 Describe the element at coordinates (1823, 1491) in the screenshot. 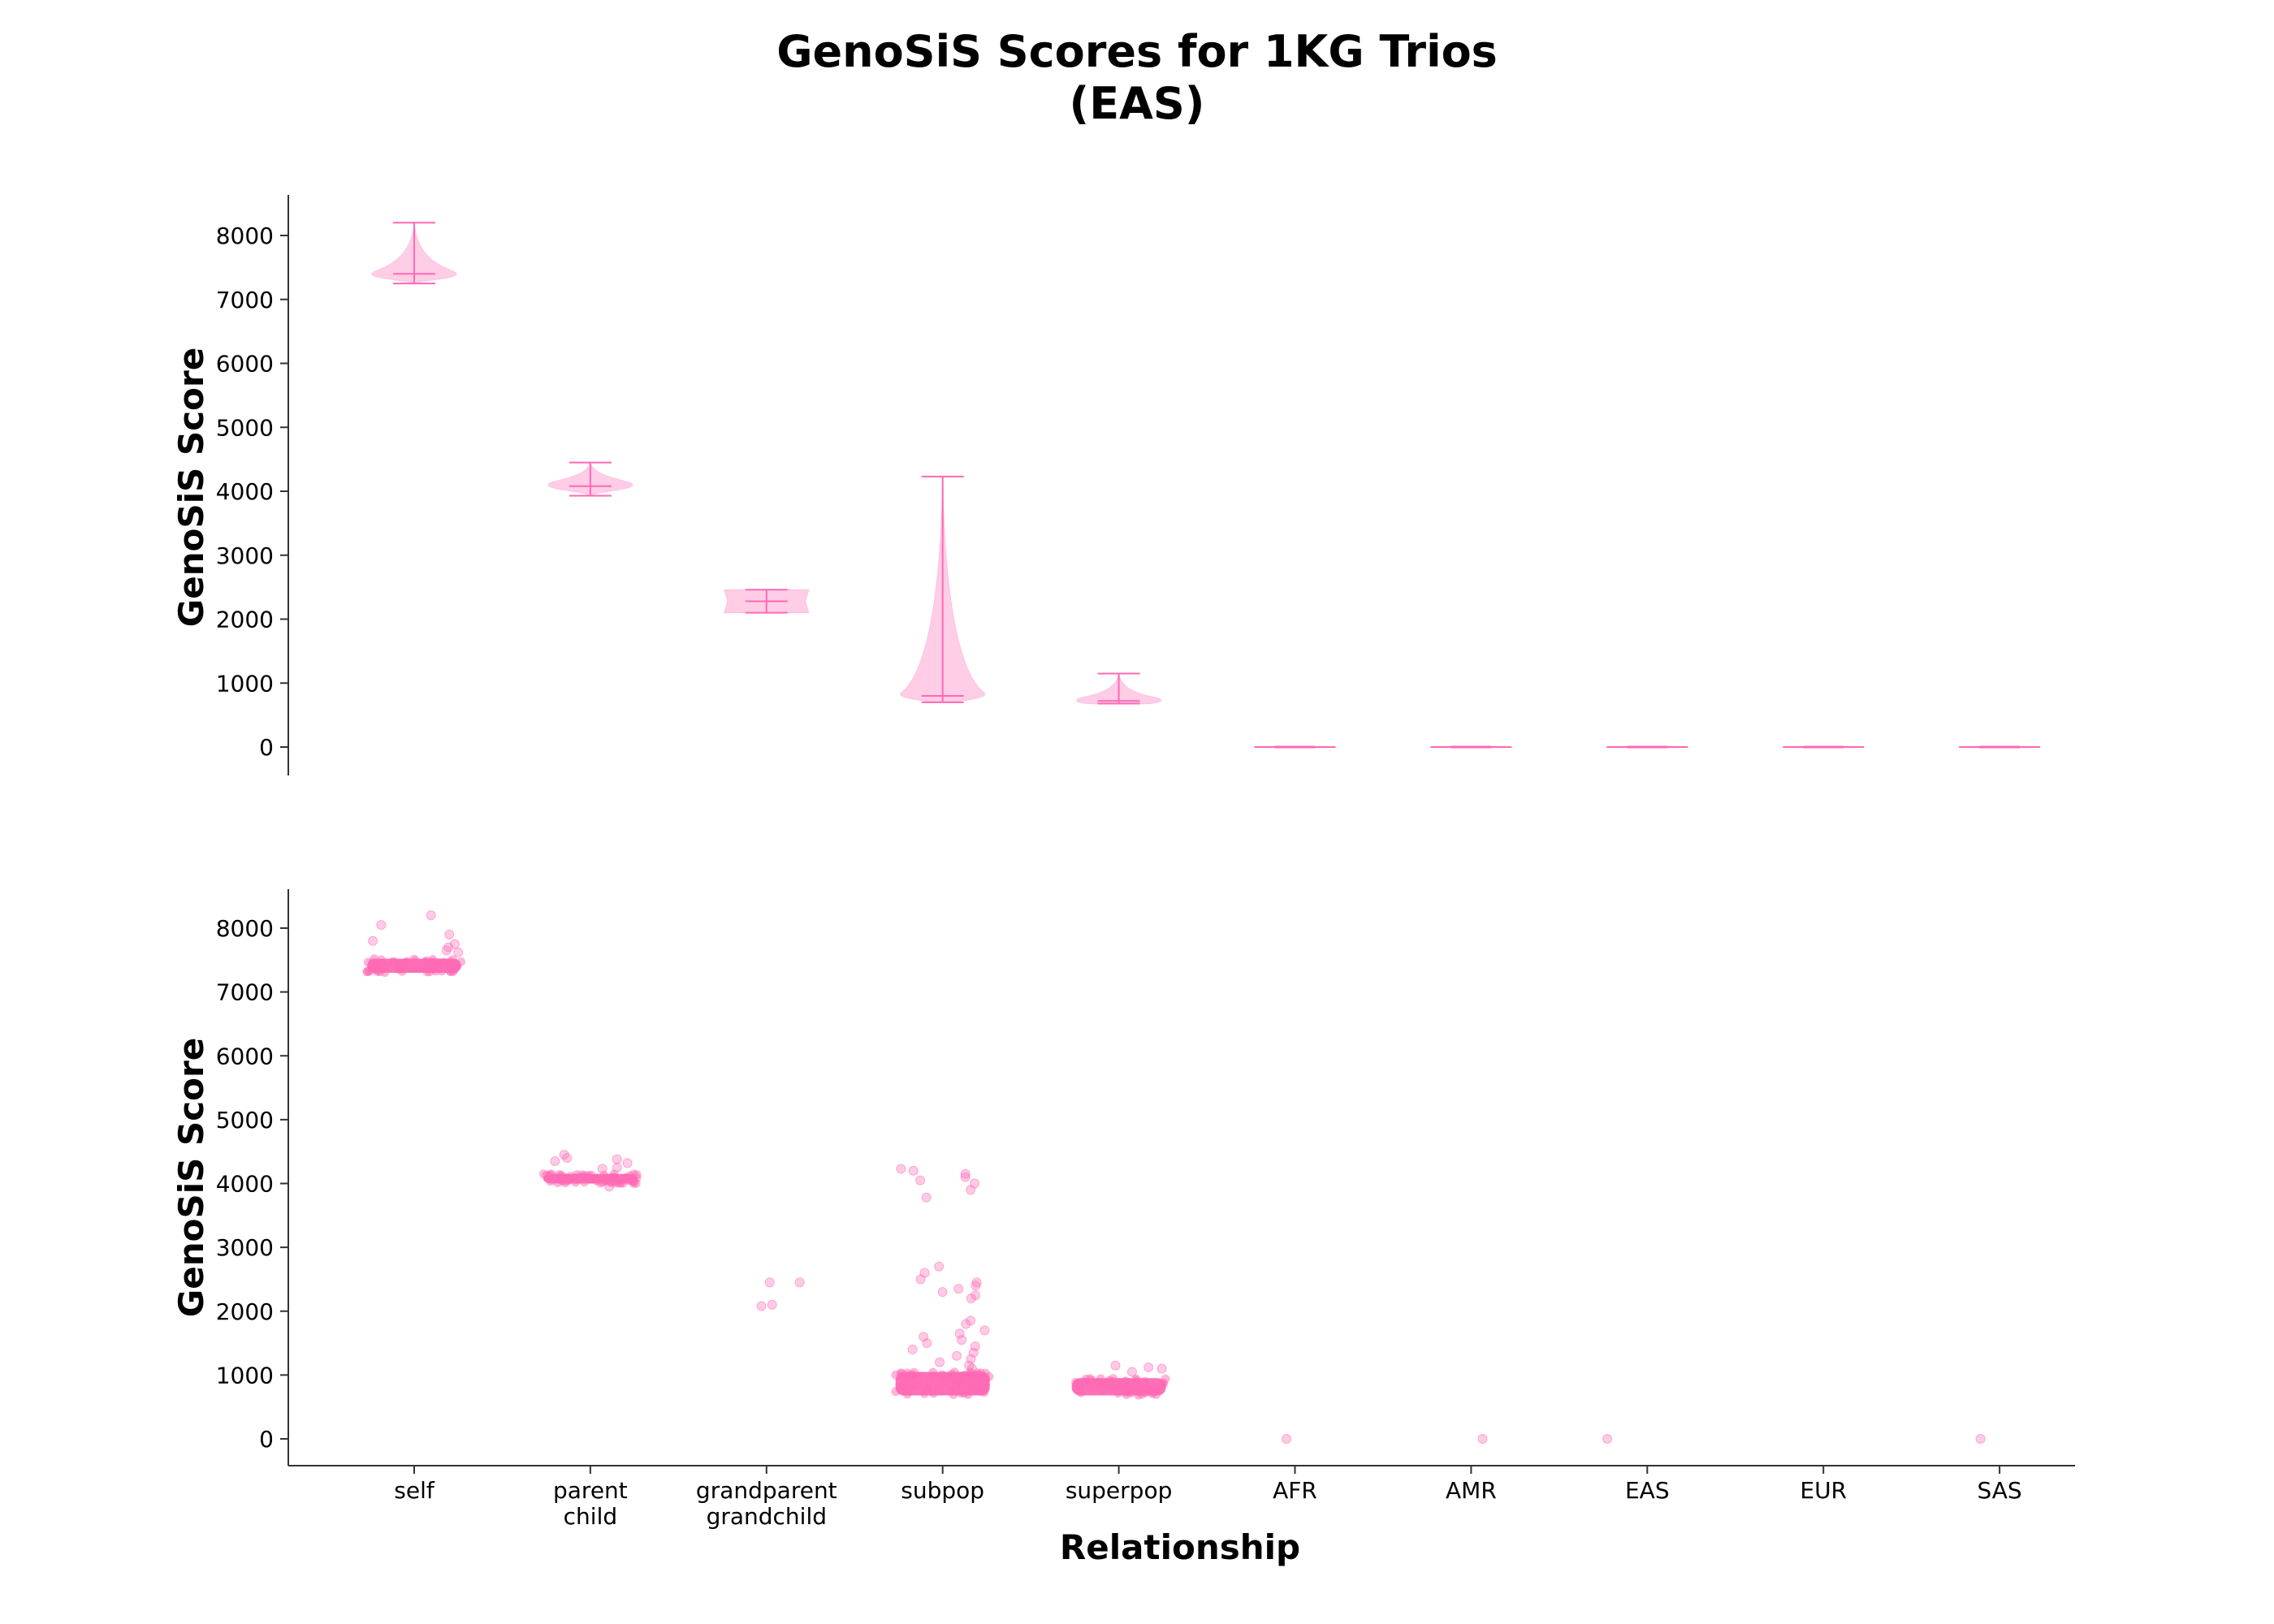

I see `x-tick-label: EUR` at that location.